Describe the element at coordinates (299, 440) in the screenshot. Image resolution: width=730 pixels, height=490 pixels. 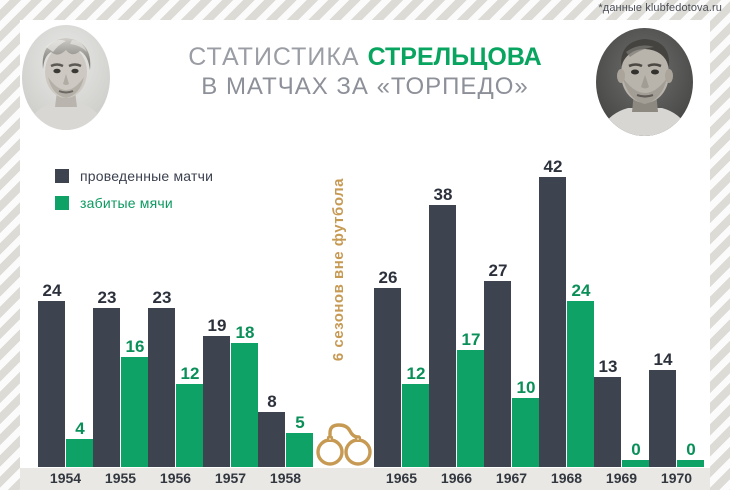
I see `bar-goals-1958: 5` at that location.